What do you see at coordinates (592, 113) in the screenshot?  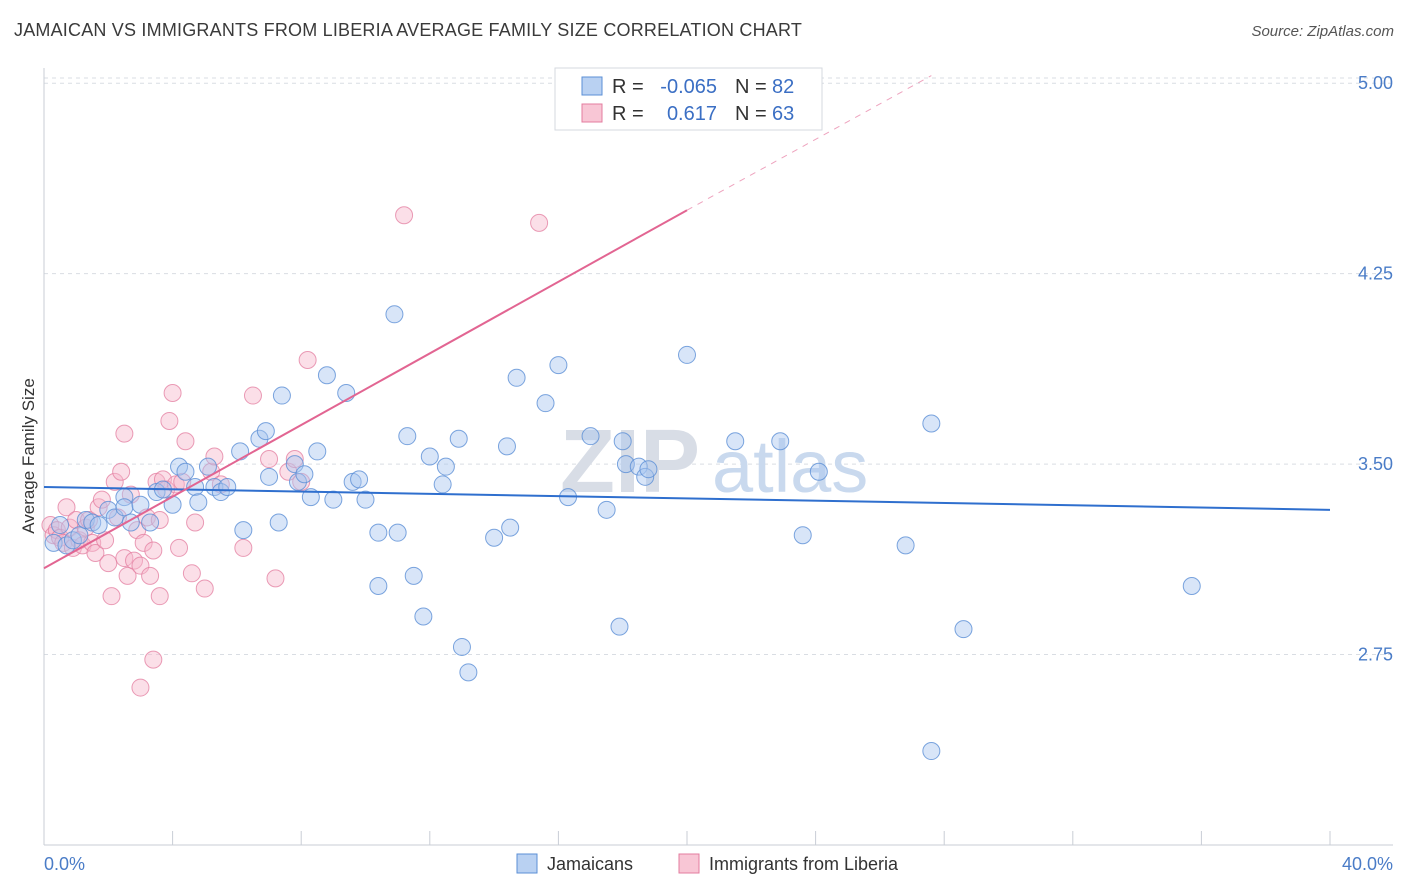 I see `legend-swatch-liberia` at bounding box center [592, 113].